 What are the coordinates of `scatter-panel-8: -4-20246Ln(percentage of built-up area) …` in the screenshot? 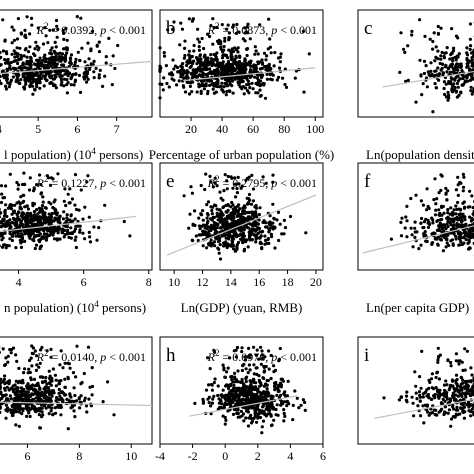 It's located at (240, 399).